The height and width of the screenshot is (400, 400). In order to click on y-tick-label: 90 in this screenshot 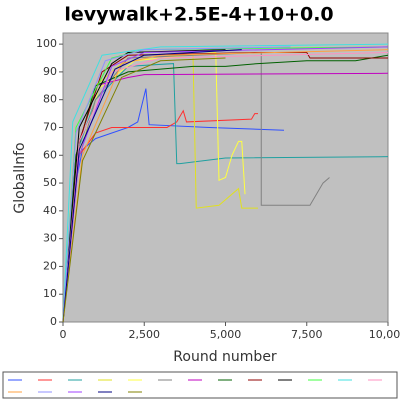, I will do `click(50, 71)`.